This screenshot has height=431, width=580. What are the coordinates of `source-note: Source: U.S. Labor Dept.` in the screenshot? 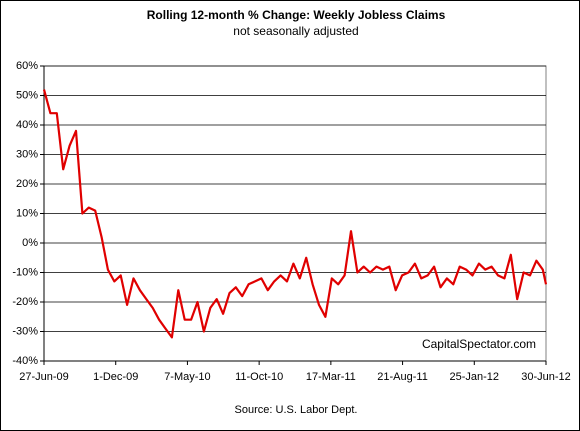 It's located at (296, 410).